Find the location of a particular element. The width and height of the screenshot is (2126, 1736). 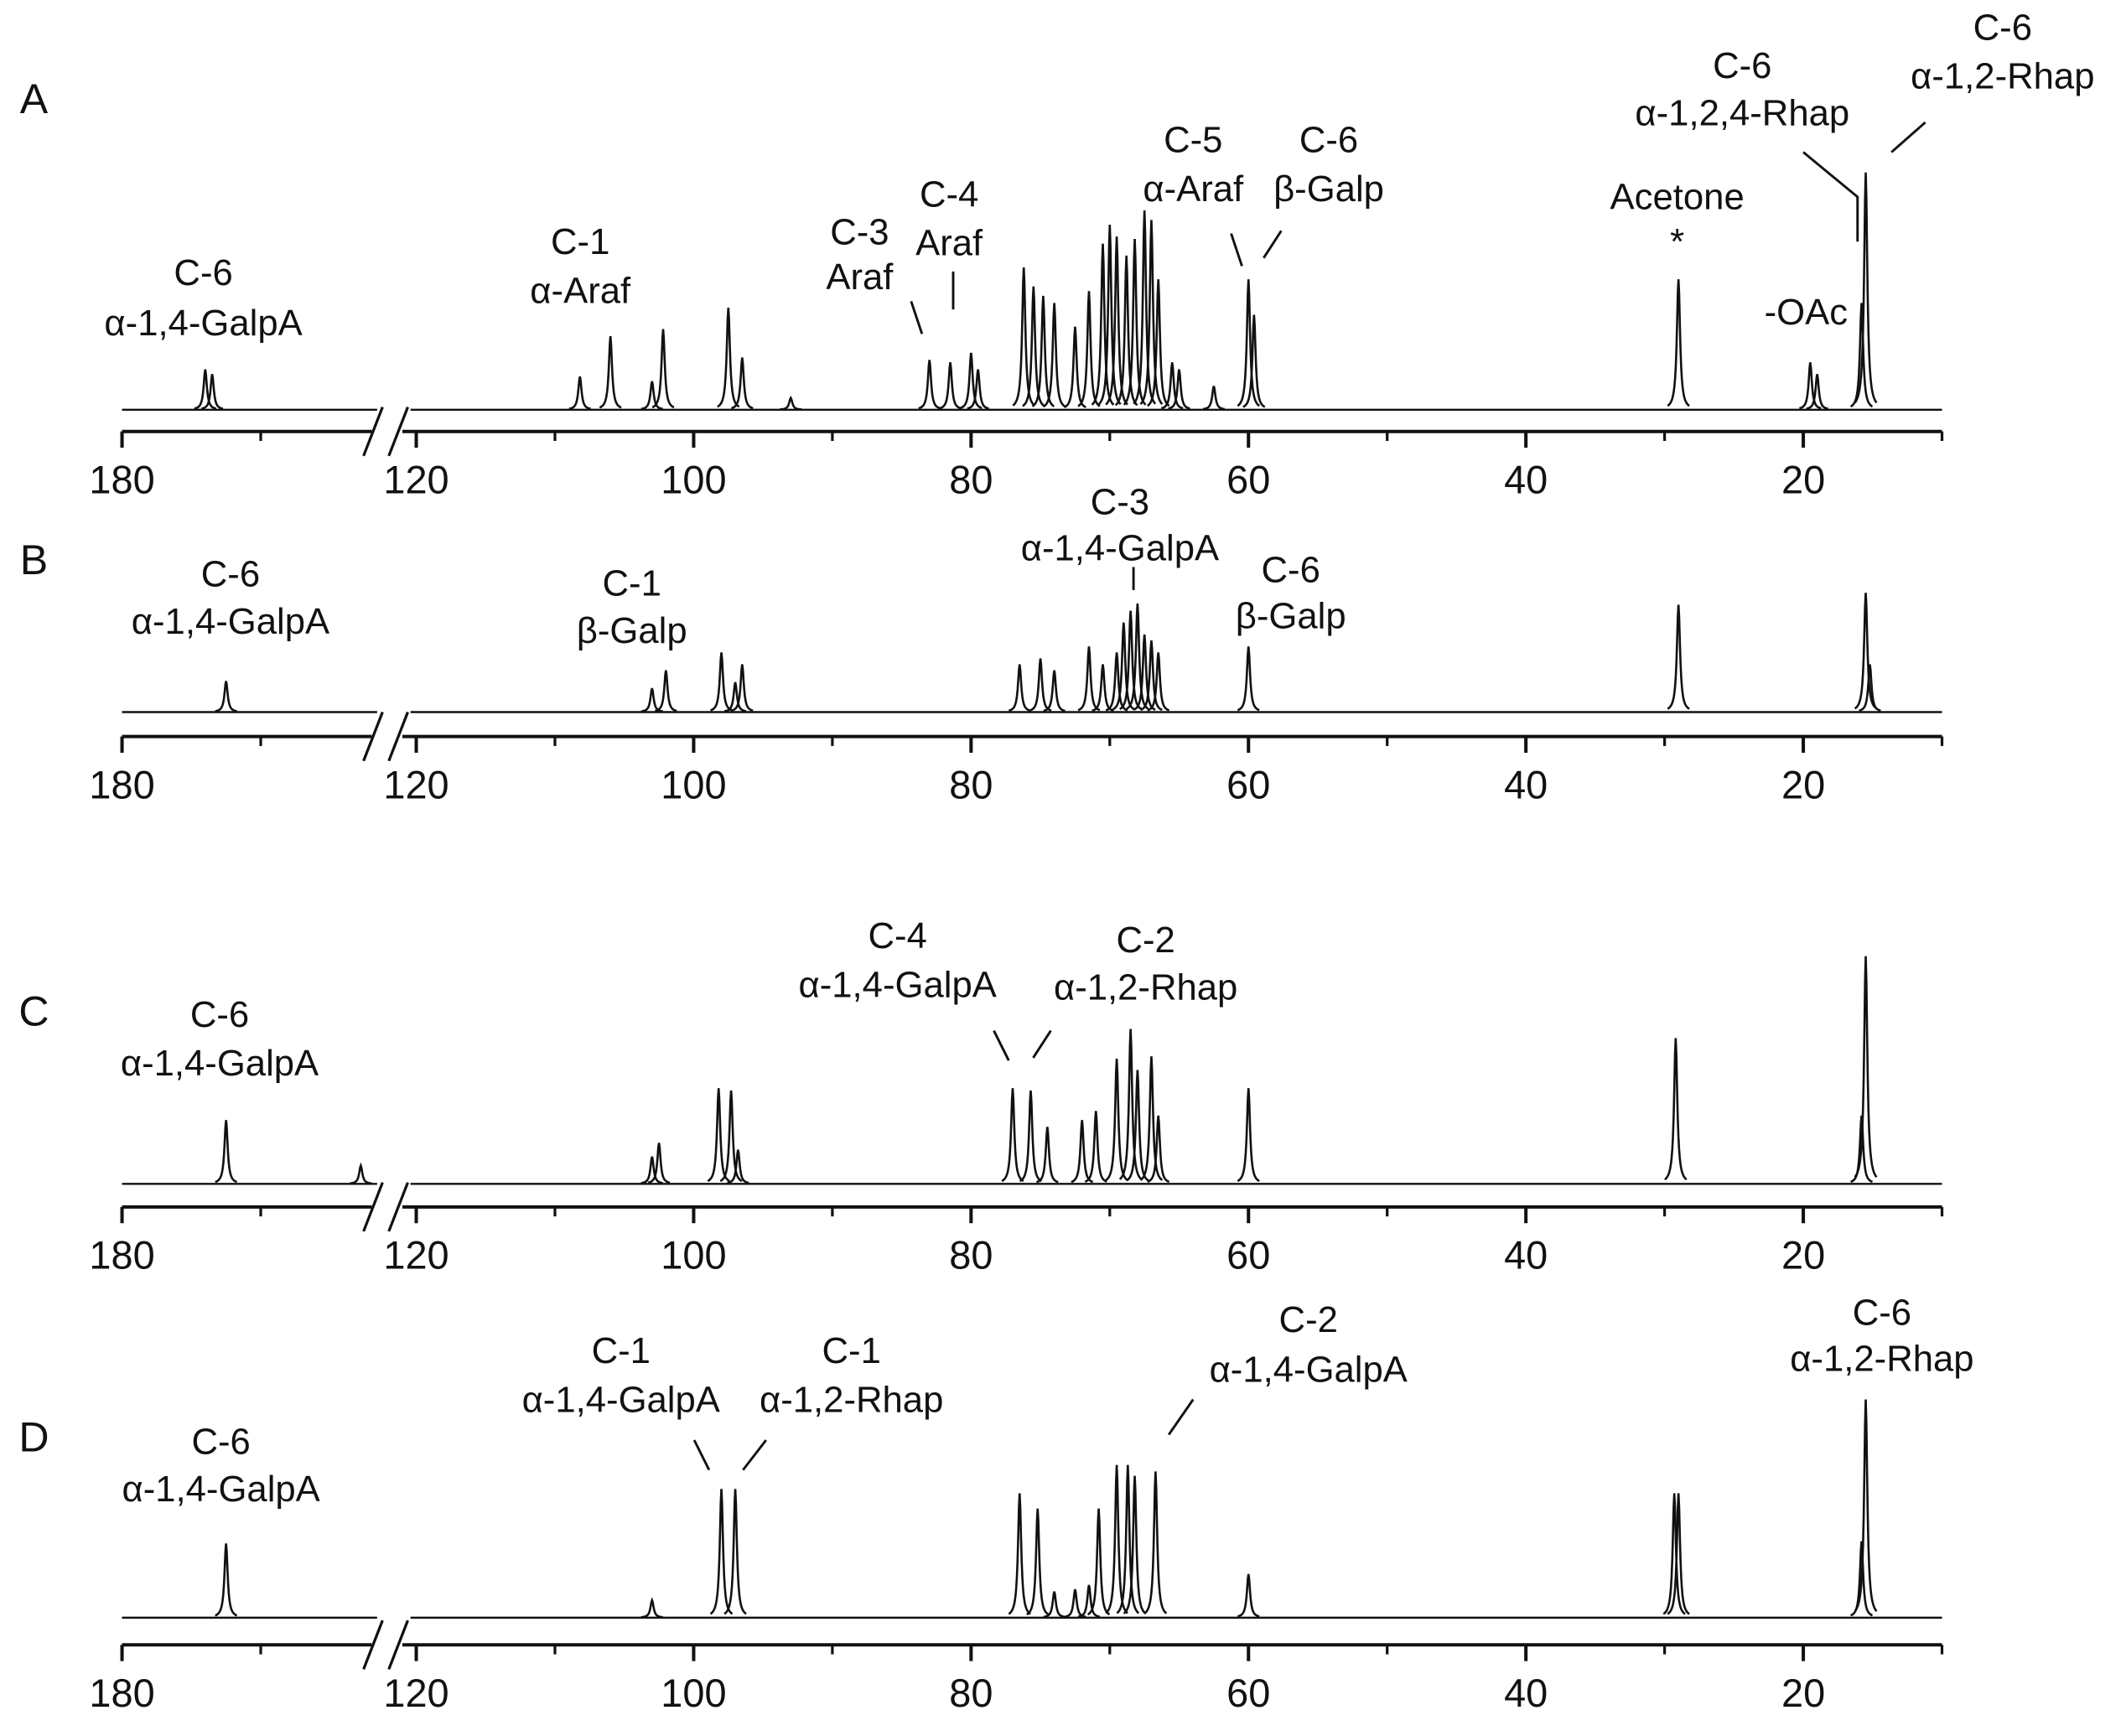

annotation: α-1,2,4-Rhap is located at coordinates (1742, 113).